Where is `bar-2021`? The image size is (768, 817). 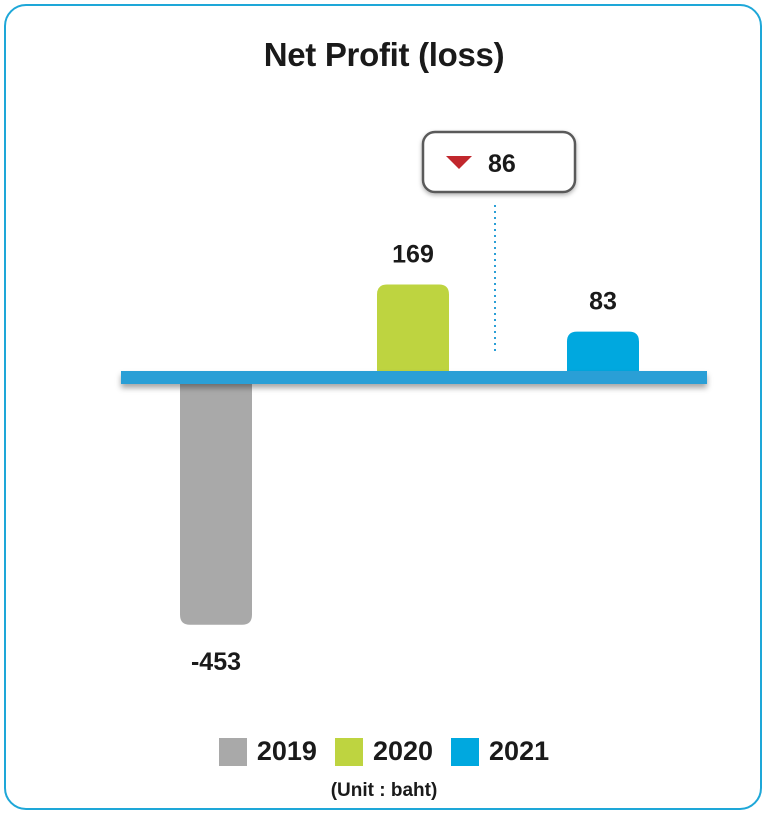
bar-2021 is located at coordinates (603, 354).